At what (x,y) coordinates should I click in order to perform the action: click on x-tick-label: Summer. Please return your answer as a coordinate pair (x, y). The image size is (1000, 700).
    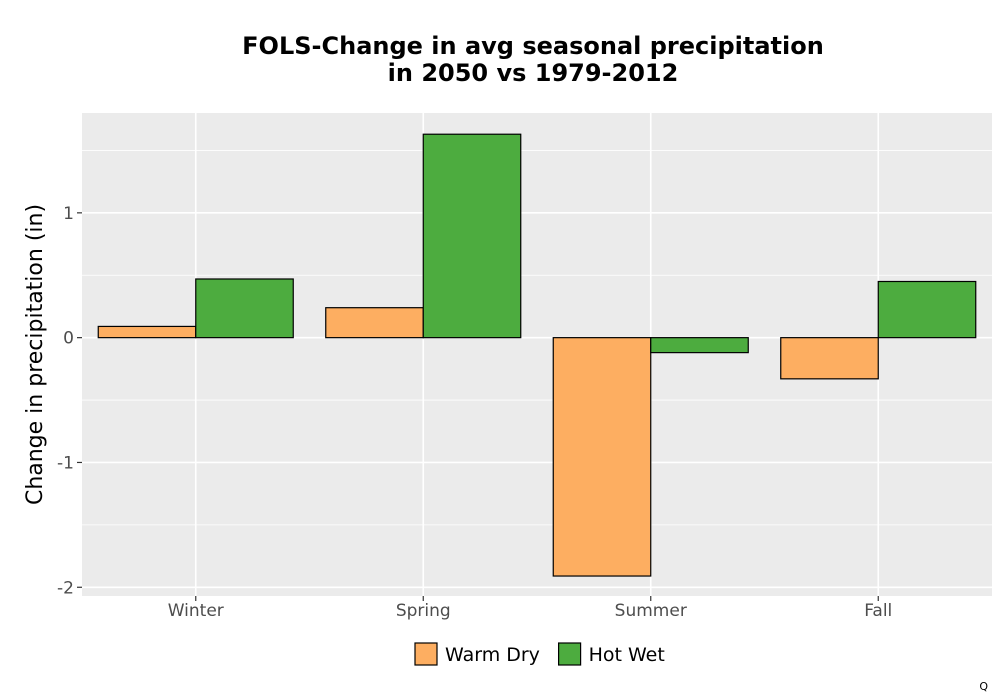
    Looking at the image, I should click on (651, 611).